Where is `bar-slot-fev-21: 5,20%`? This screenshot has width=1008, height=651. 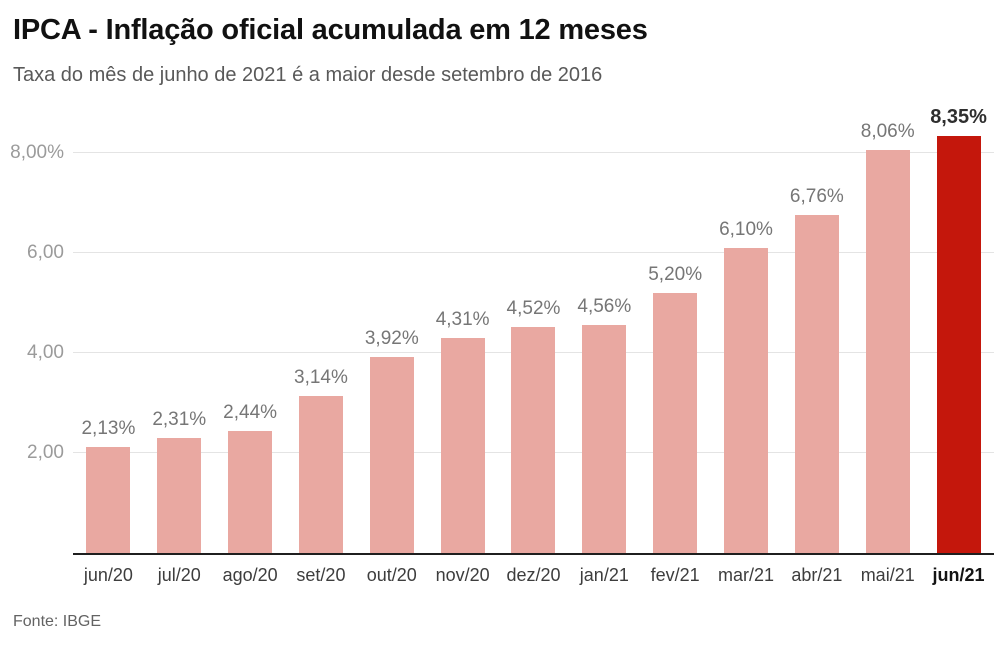
bar-slot-fev-21: 5,20% is located at coordinates (675, 336).